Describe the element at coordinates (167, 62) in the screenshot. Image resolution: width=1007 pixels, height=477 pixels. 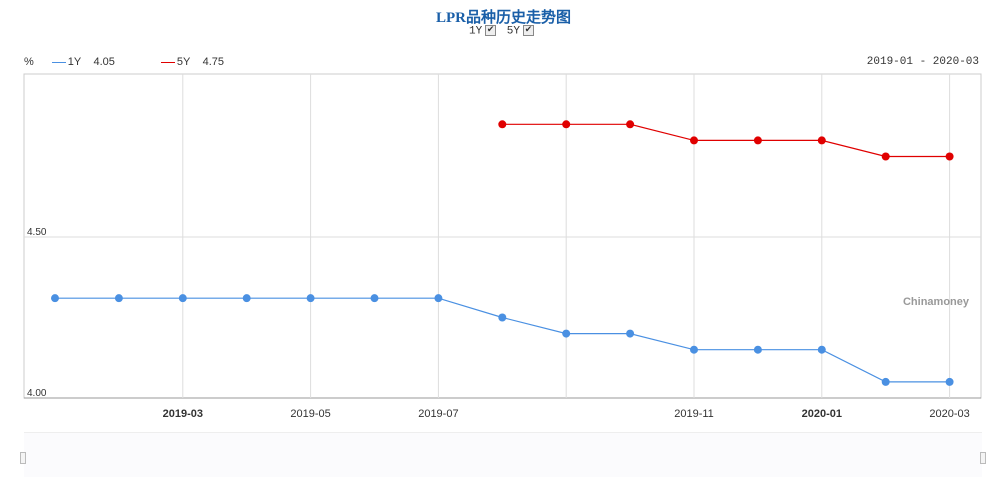
I see `legend-5y-swatch` at that location.